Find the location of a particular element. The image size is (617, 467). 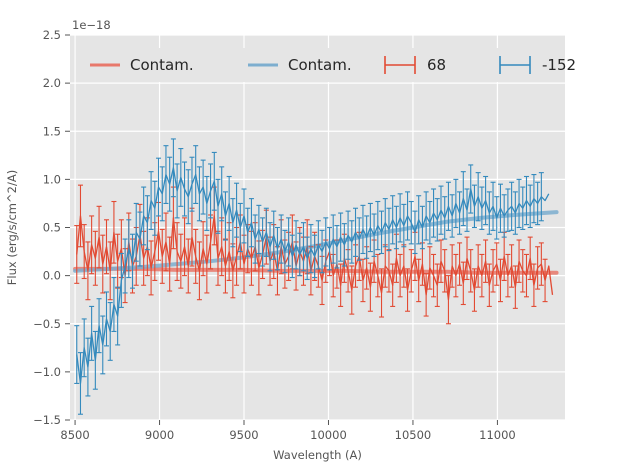

mask-right is located at coordinates (591, 233).